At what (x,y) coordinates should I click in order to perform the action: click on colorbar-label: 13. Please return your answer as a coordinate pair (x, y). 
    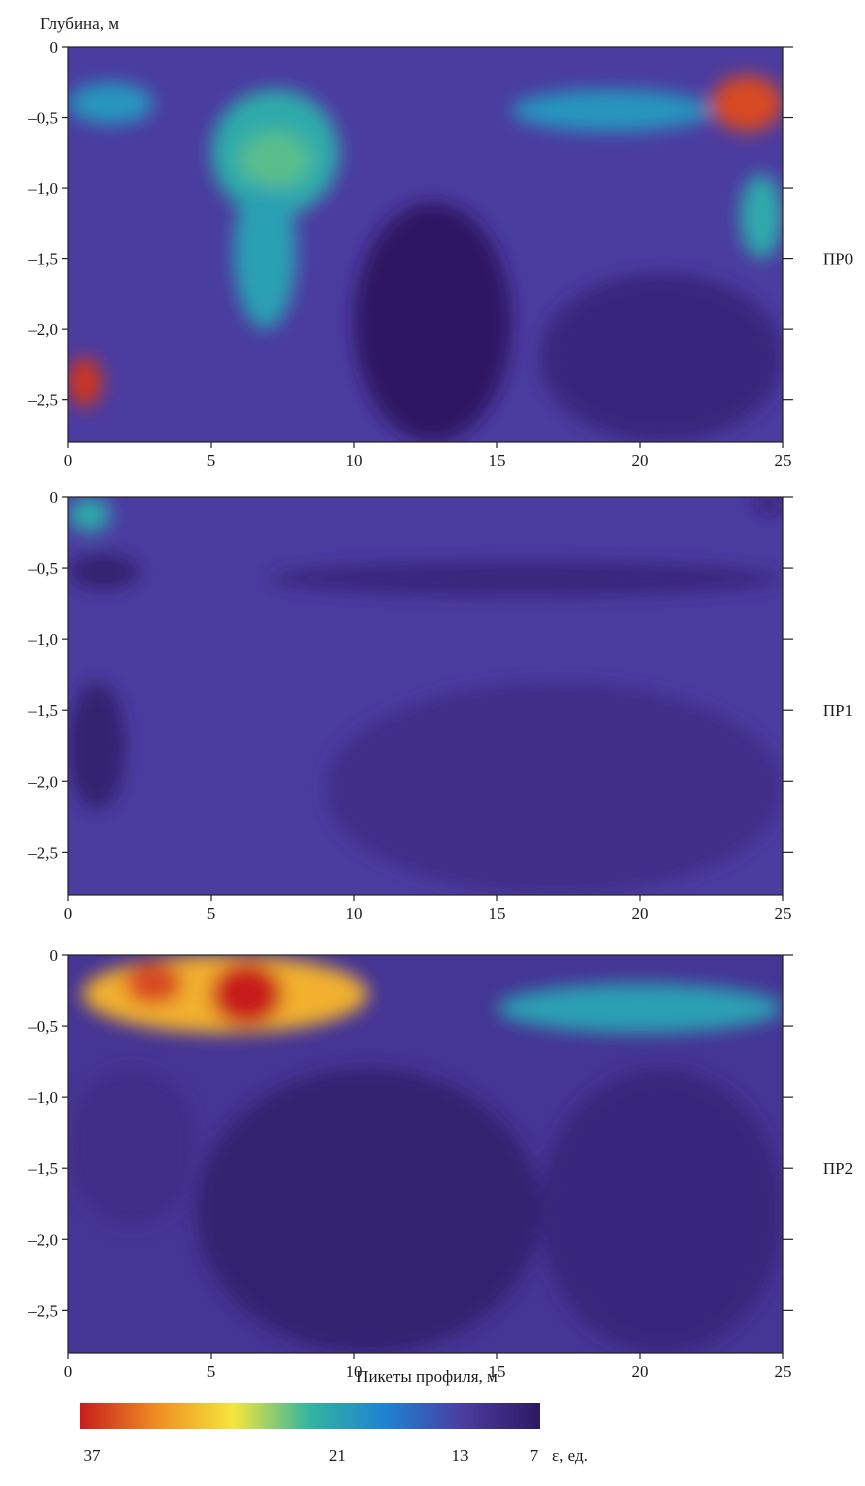
    Looking at the image, I should click on (460, 1455).